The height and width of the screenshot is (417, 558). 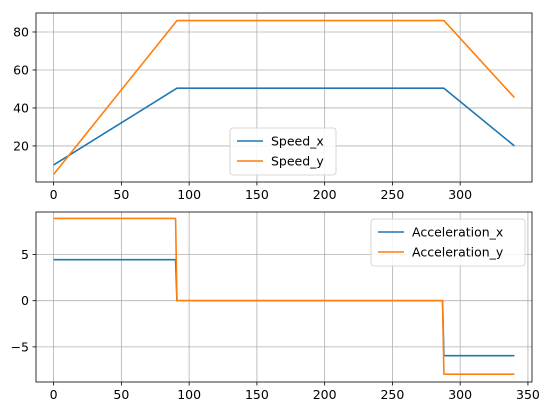 What do you see at coordinates (20, 346) in the screenshot?
I see `y-tick-label: −5` at bounding box center [20, 346].